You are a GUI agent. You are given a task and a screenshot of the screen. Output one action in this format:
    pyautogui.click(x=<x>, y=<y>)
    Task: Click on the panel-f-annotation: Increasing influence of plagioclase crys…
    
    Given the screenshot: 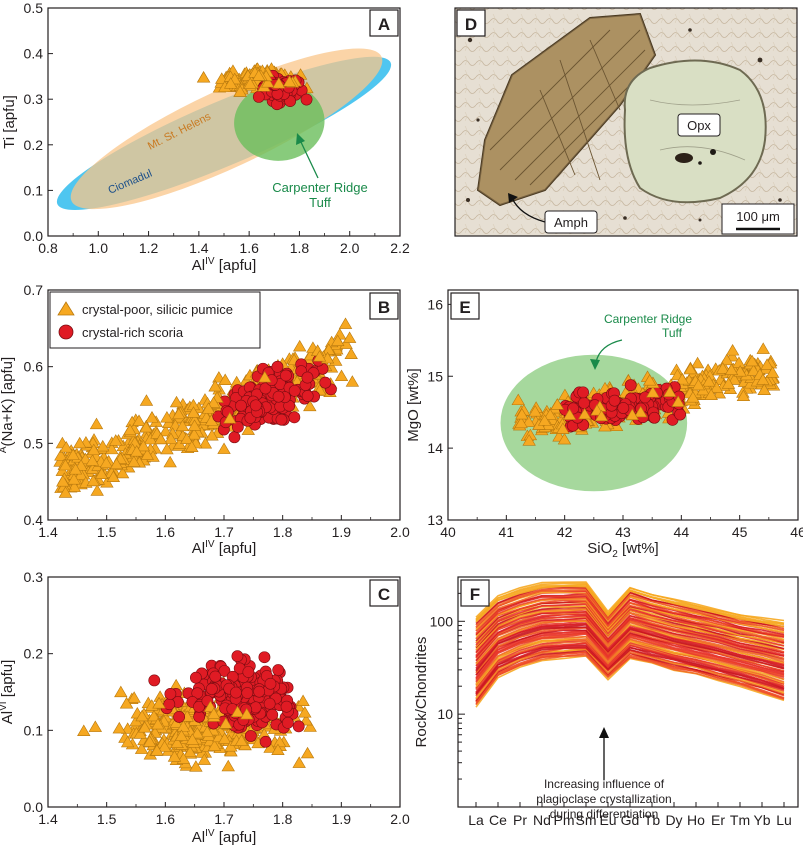 What is the action you would take?
    pyautogui.click(x=604, y=774)
    